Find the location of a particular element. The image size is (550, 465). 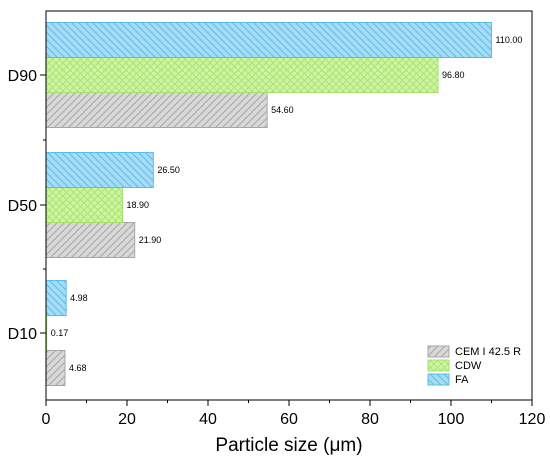

data-label: 18.90 is located at coordinates (138, 205).